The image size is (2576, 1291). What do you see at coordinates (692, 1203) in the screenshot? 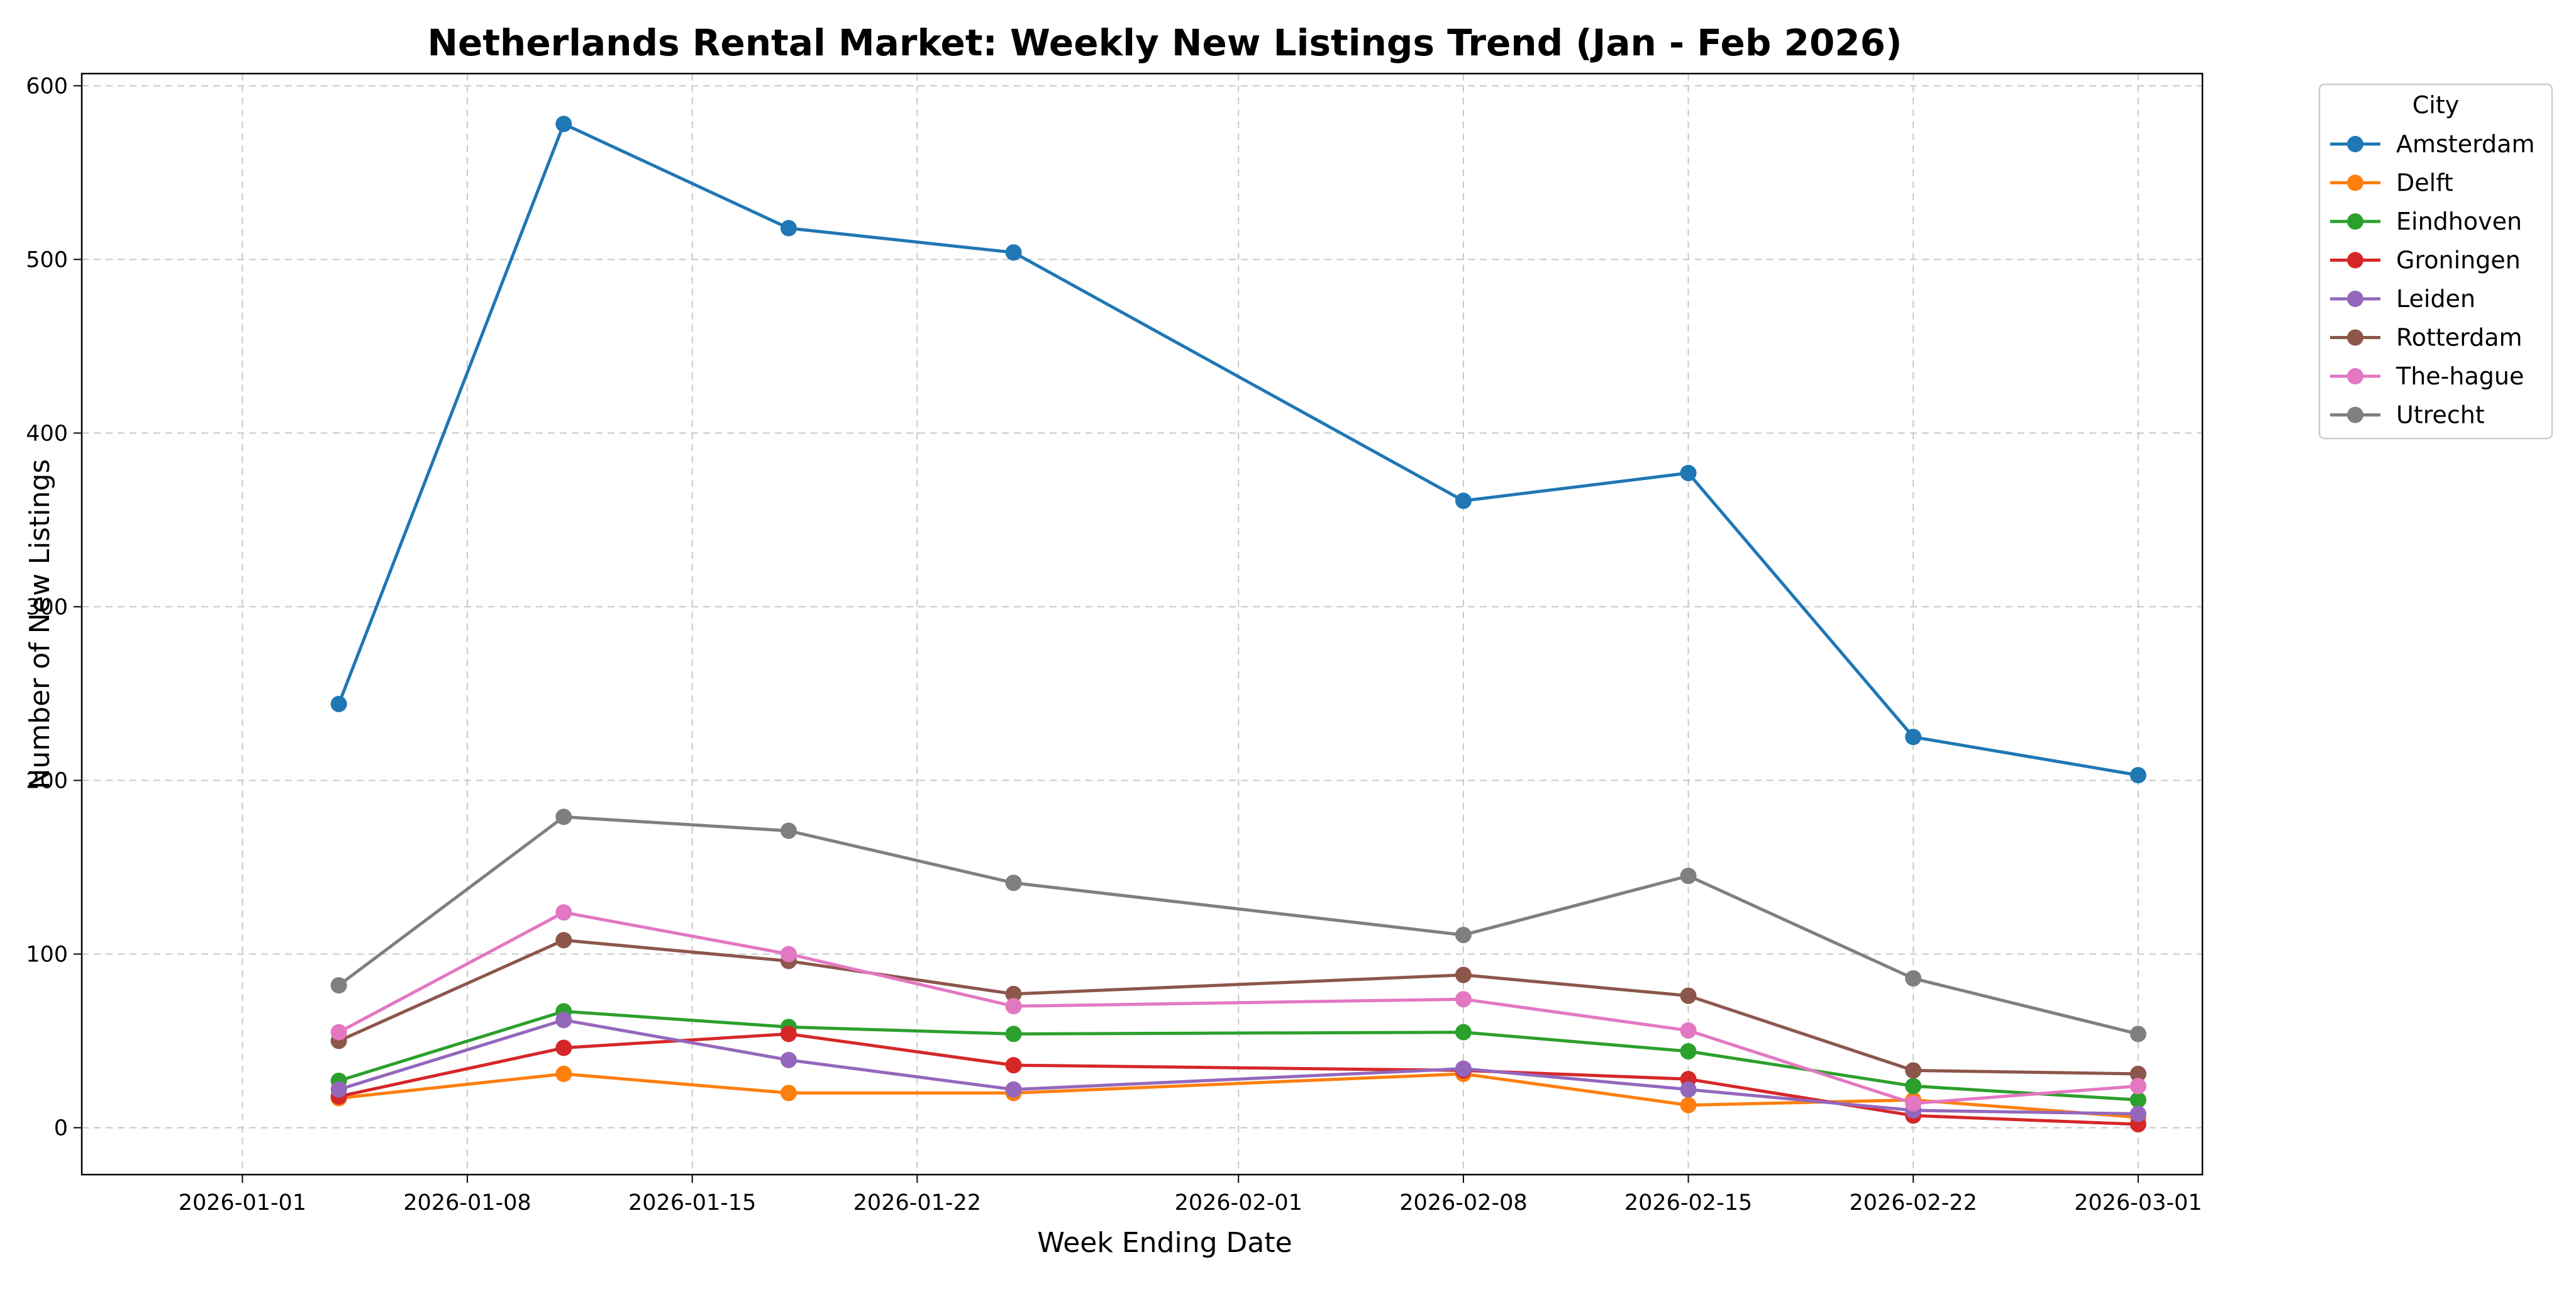
I see `x-tick-label: 2026-01-15` at bounding box center [692, 1203].